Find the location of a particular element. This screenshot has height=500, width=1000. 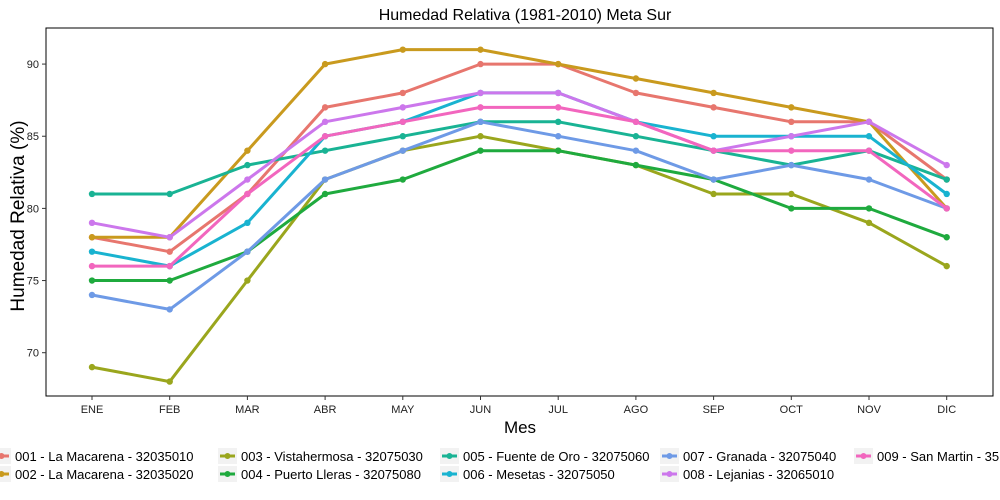

y-tick-label: 80 is located at coordinates (33, 209).